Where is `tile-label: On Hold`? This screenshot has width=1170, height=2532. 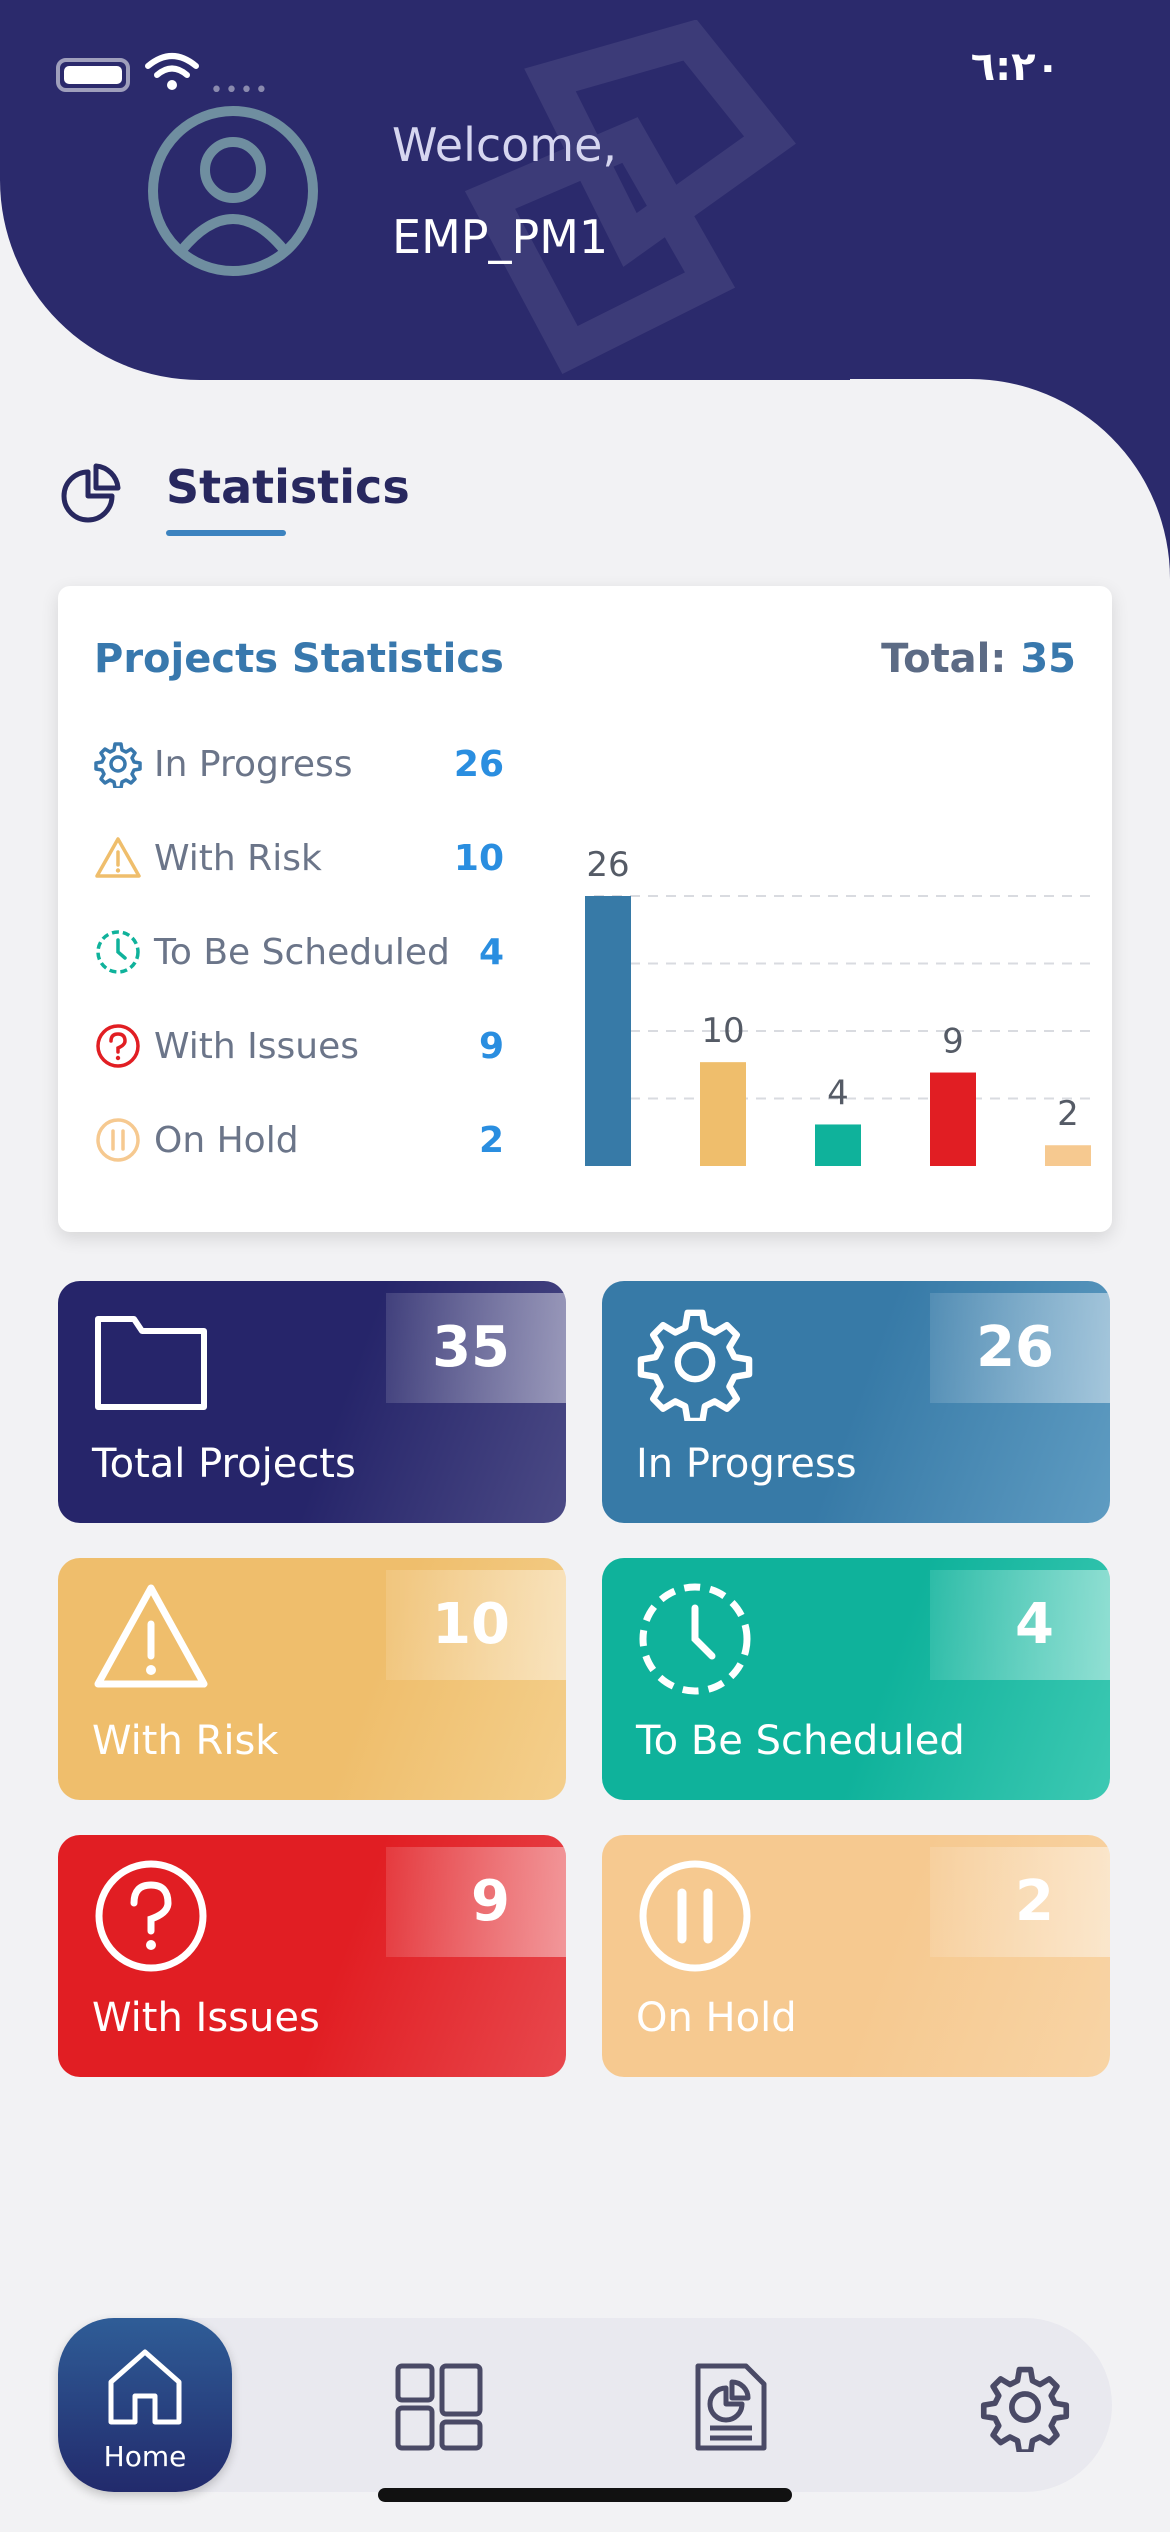
tile-label: On Hold is located at coordinates (716, 2018).